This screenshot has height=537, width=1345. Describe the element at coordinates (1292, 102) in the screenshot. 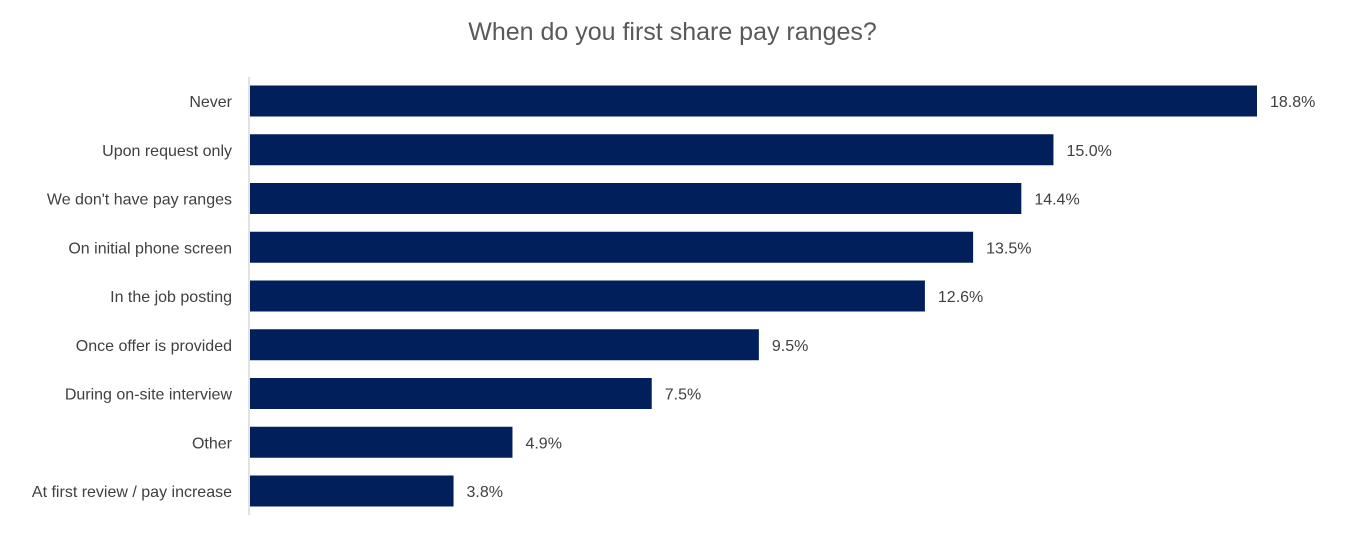

I see `value-label-0: 18.8%` at that location.